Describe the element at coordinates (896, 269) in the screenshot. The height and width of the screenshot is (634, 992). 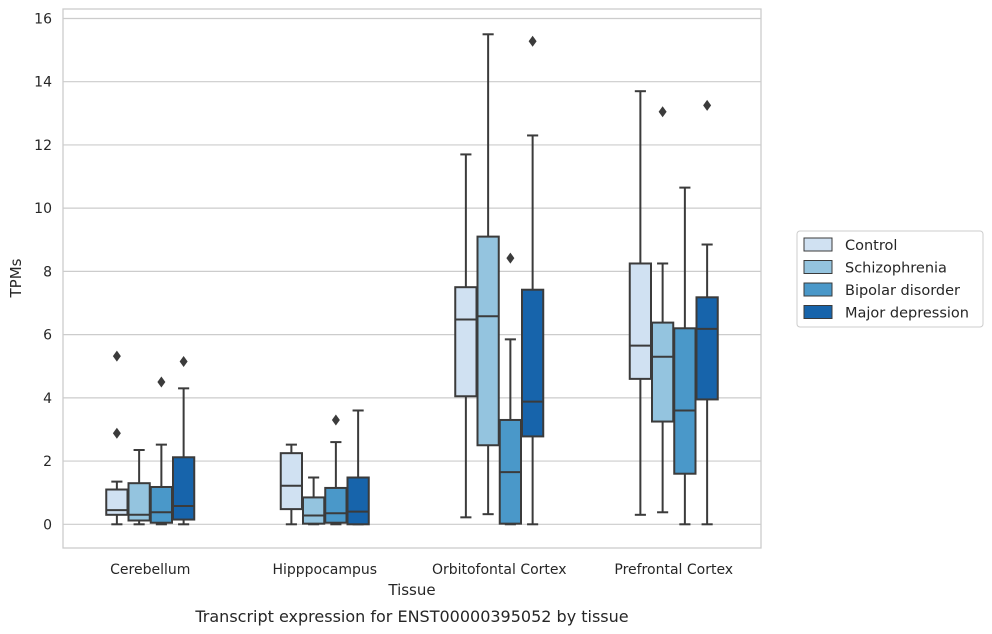
I see `legend-label: Schizophrenia` at that location.